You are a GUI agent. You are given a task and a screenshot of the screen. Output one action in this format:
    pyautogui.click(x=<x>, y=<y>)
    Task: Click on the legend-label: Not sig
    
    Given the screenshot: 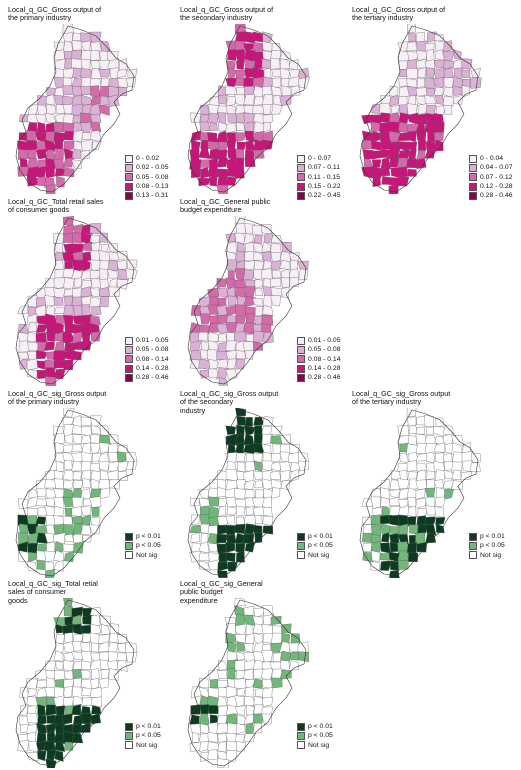 What is the action you would take?
    pyautogui.click(x=147, y=745)
    